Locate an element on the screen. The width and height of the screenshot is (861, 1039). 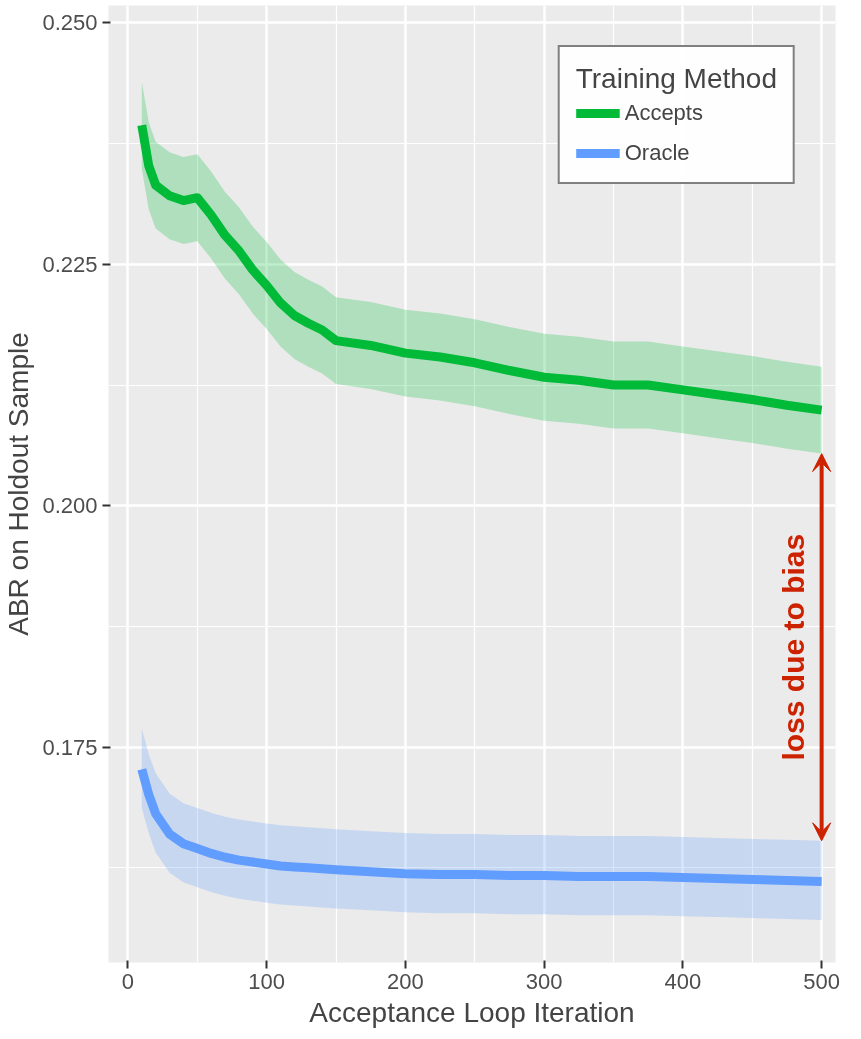
annotation: loss due to bias is located at coordinates (793, 647).